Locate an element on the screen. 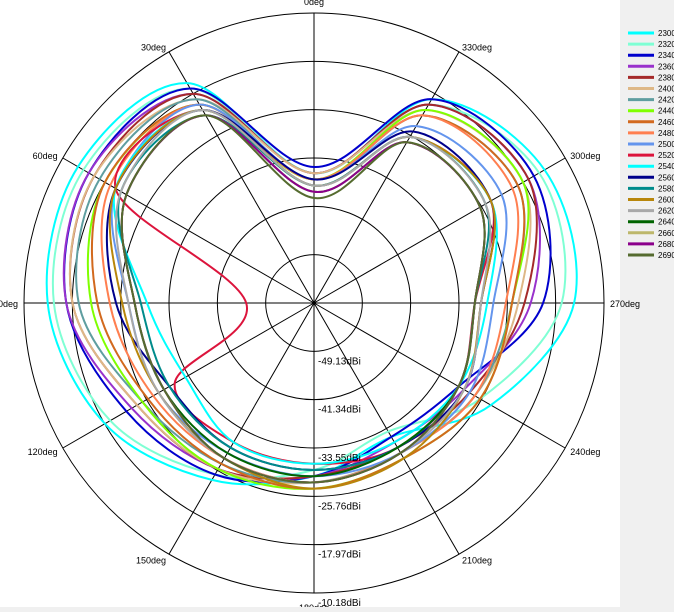 The width and height of the screenshot is (674, 612). angle-tick-label: 120deg is located at coordinates (43, 452).